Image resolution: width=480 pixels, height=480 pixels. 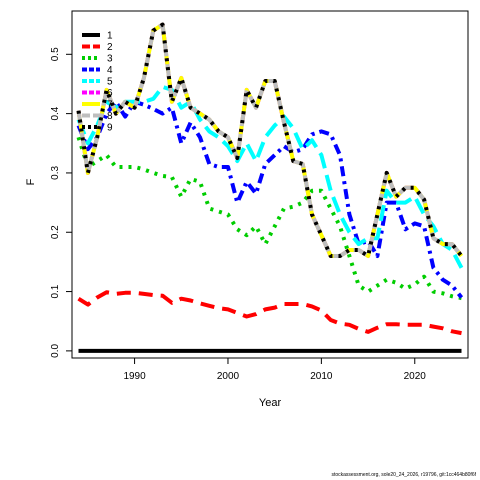 What do you see at coordinates (321, 376) in the screenshot?
I see `x-tick-label: 2010` at bounding box center [321, 376].